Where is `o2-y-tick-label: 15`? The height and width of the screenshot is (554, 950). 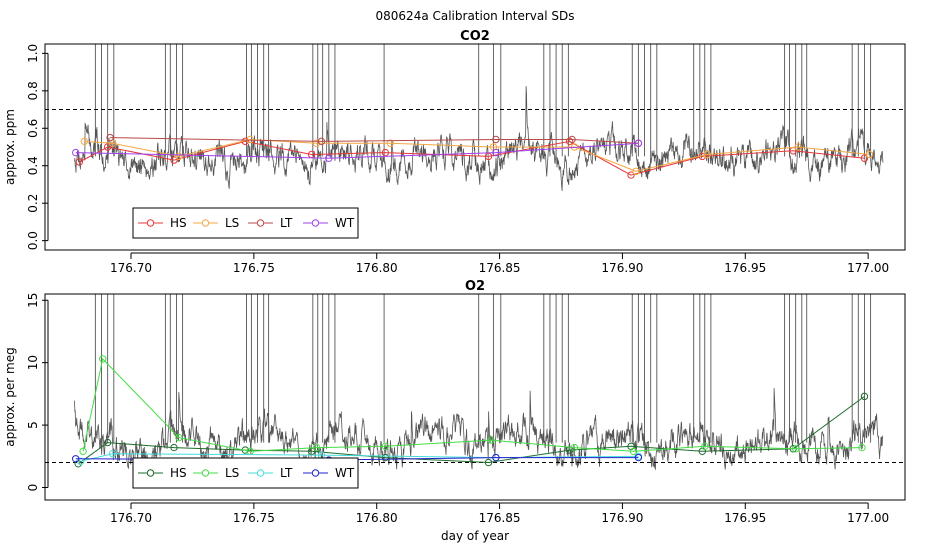
o2-y-tick-label: 15 is located at coordinates (33, 300).